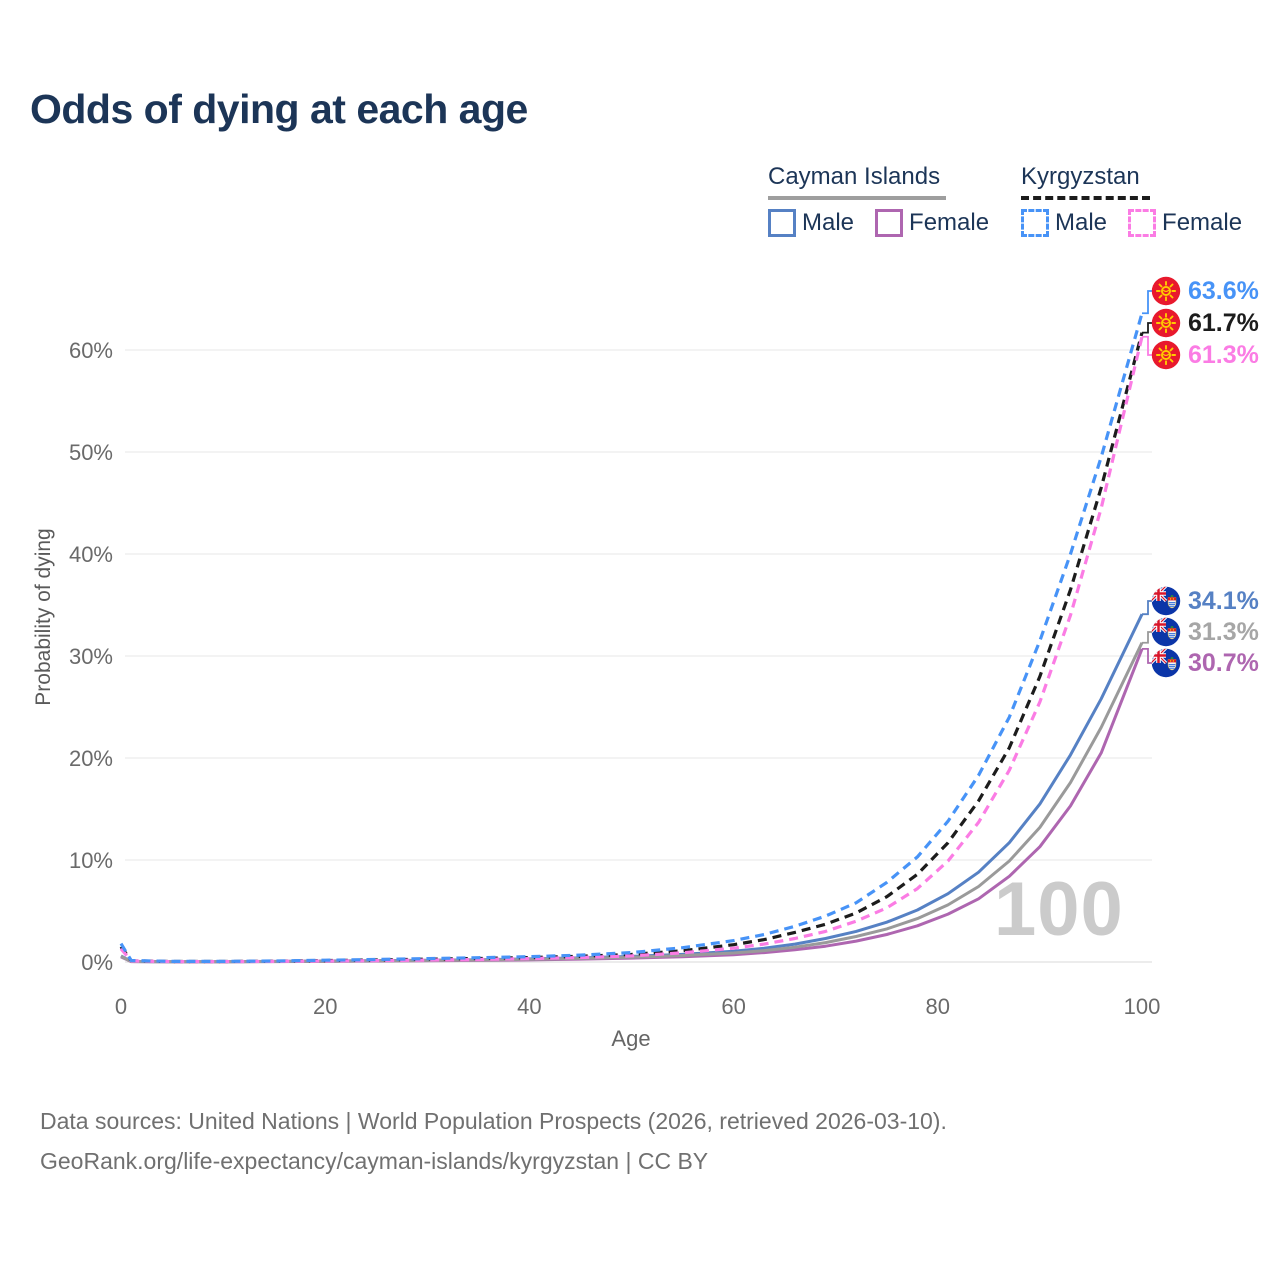  I want to click on legend-item-cayman-female: Female, so click(932, 223).